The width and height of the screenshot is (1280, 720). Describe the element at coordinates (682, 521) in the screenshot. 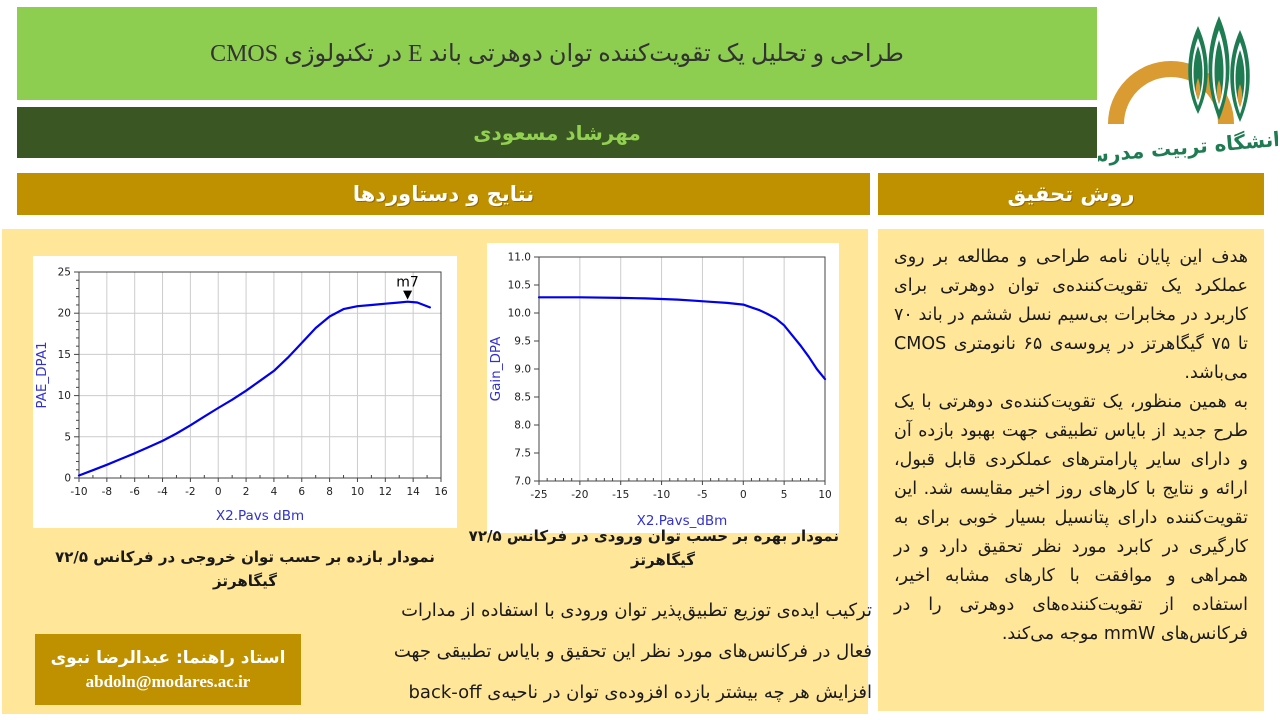

I see `svg-text: X2.Pavs_dBm` at that location.